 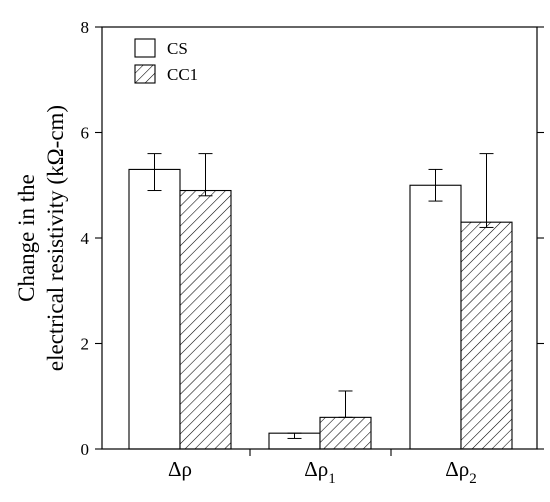 What do you see at coordinates (180, 469) in the screenshot?
I see `x-category-label-0: Δρ` at bounding box center [180, 469].